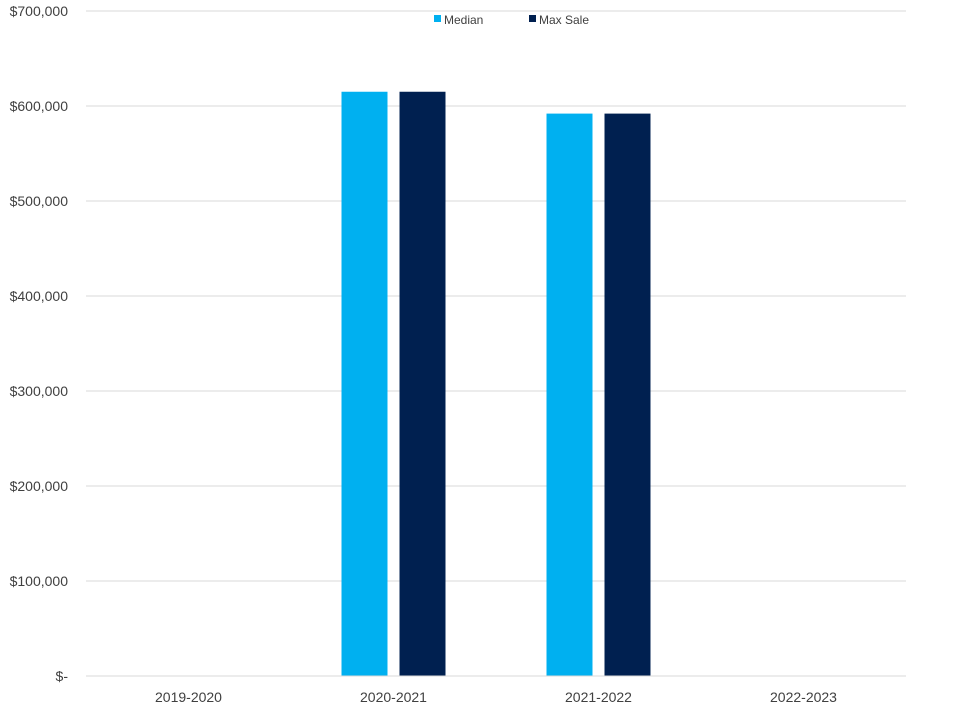 This screenshot has width=967, height=716. I want to click on legend-swatch-median, so click(437, 18).